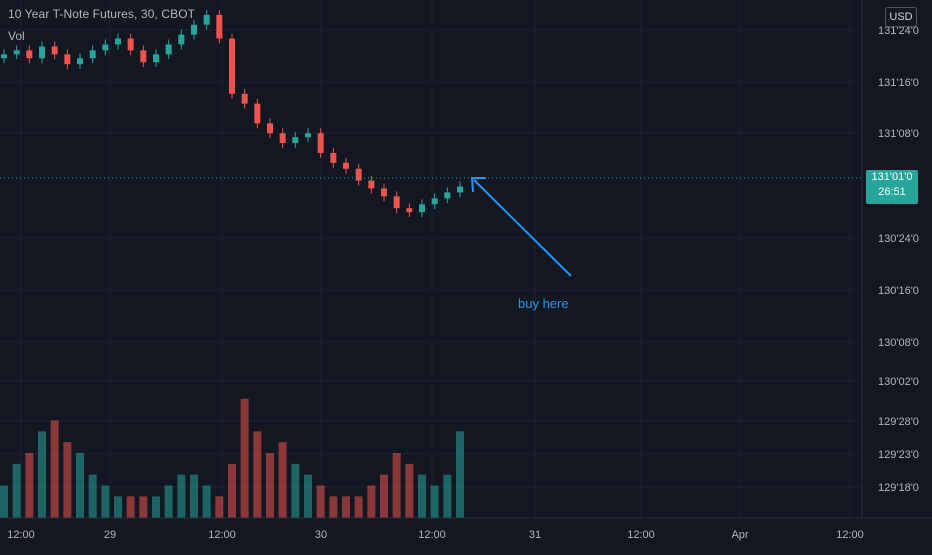 This screenshot has width=932, height=555. Describe the element at coordinates (898, 239) in the screenshot. I see `price-tick-label: 130'24'0` at that location.